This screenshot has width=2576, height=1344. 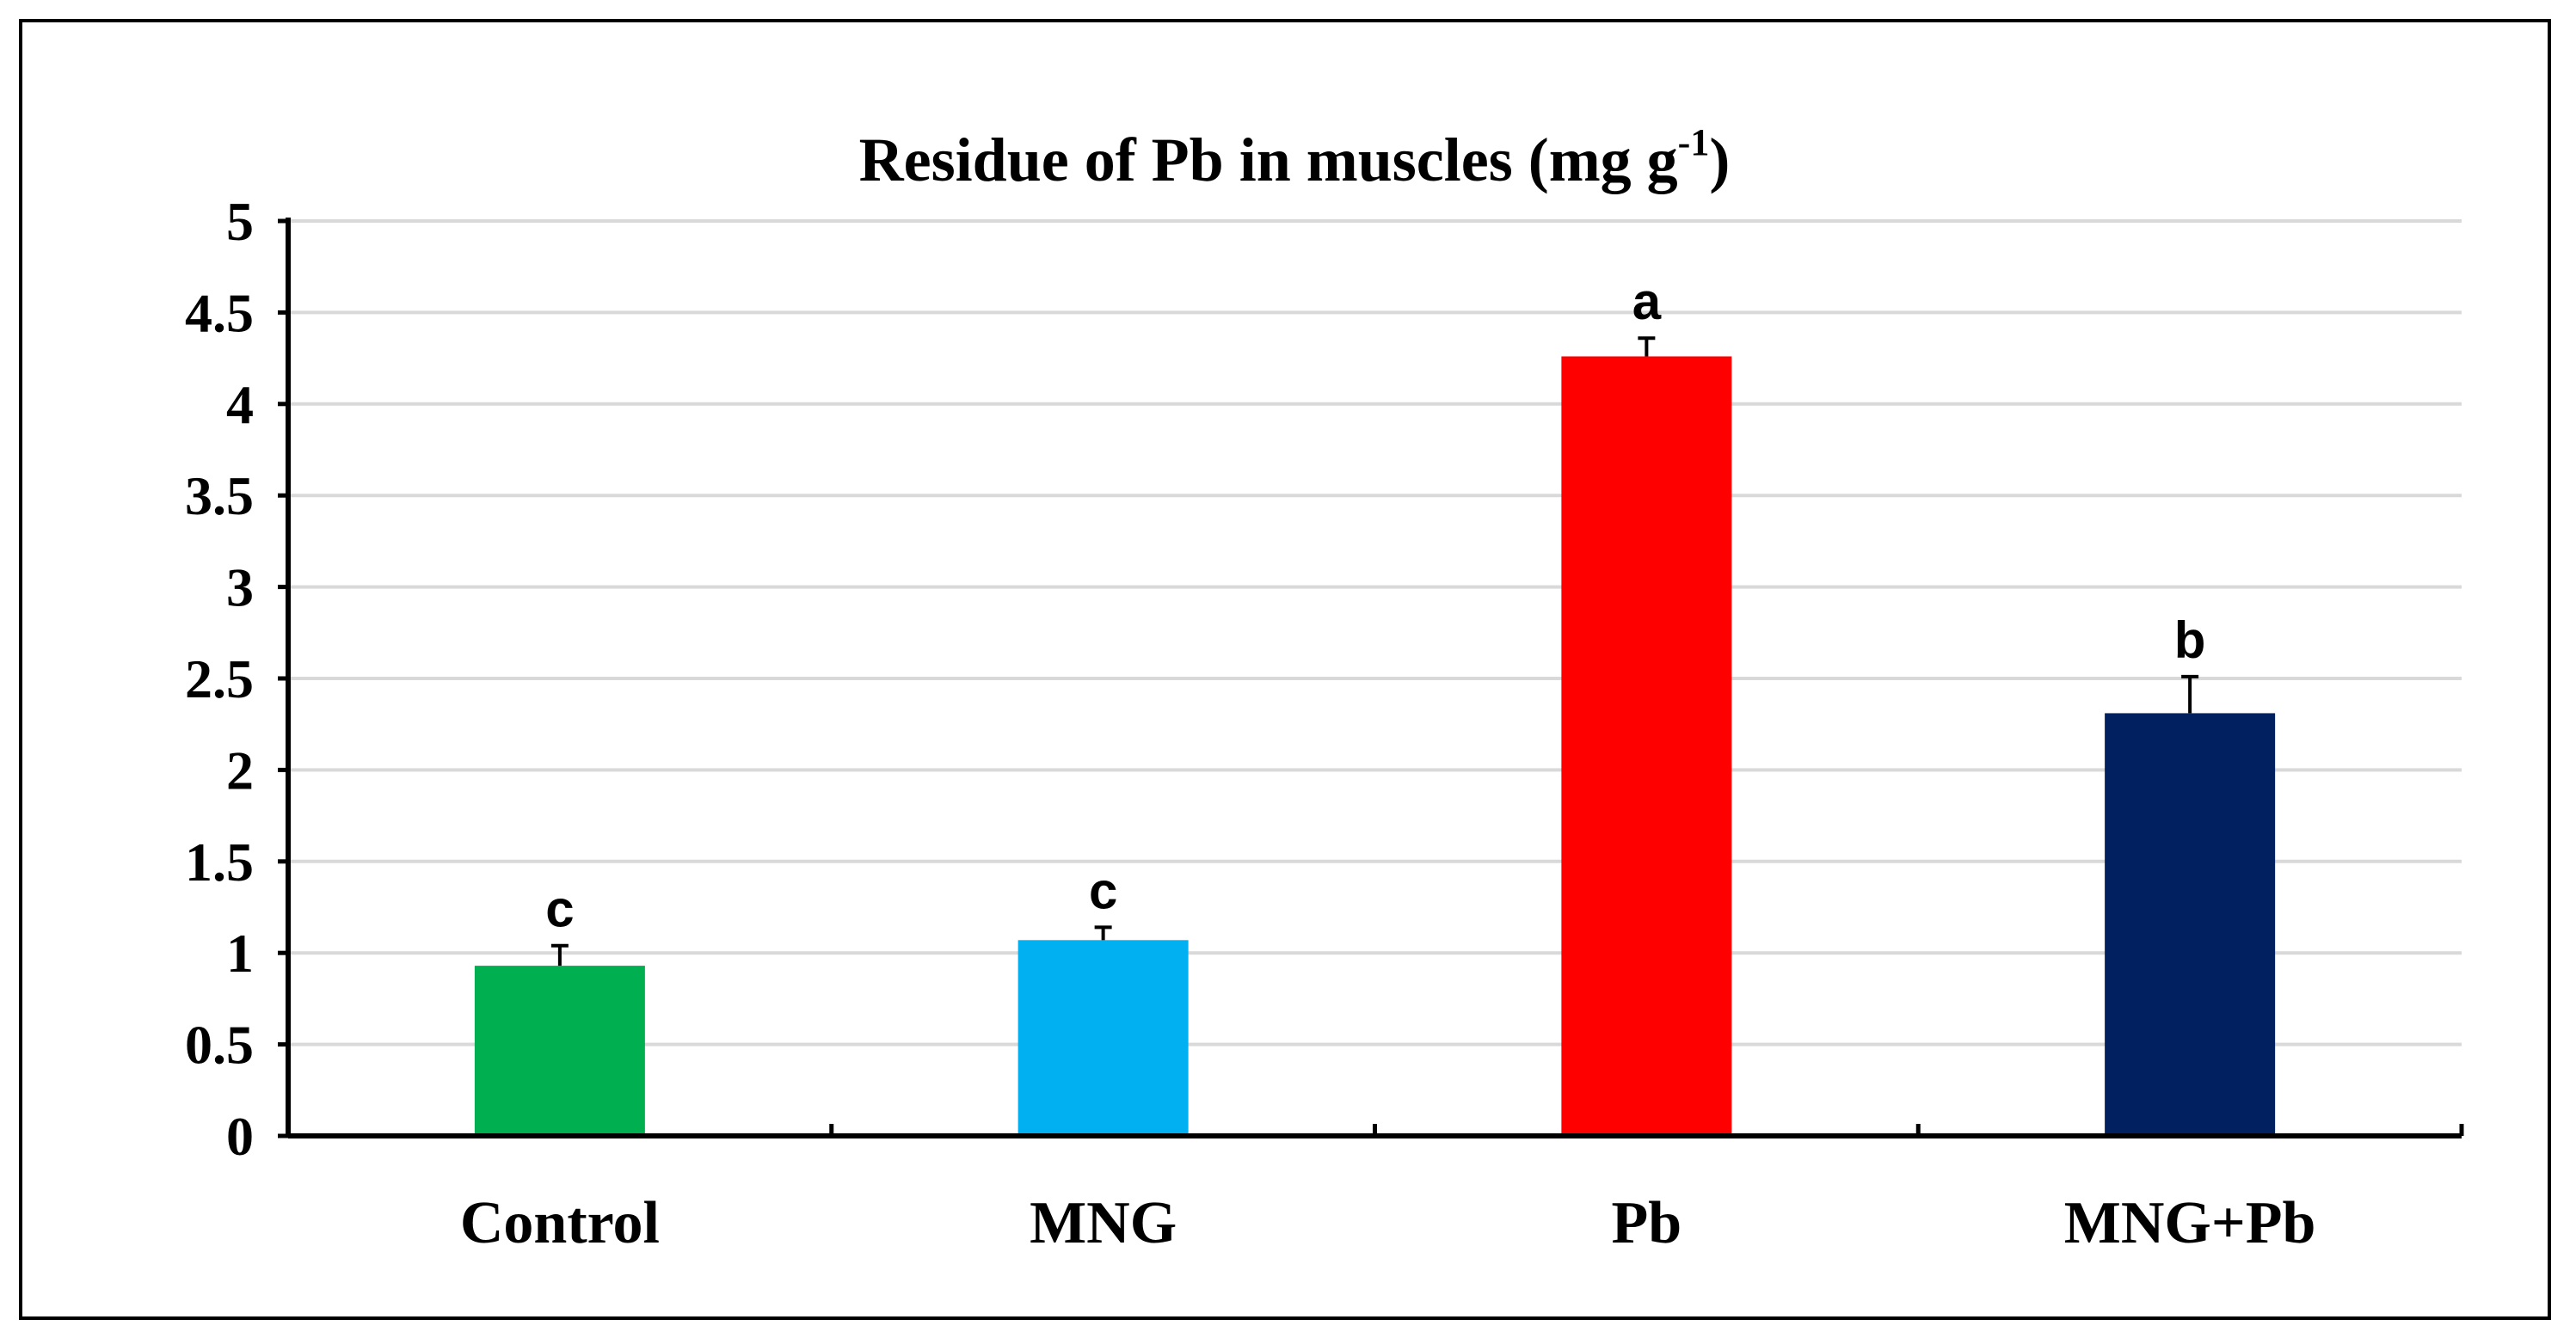 What do you see at coordinates (2190, 640) in the screenshot?
I see `significance-letter: b` at bounding box center [2190, 640].